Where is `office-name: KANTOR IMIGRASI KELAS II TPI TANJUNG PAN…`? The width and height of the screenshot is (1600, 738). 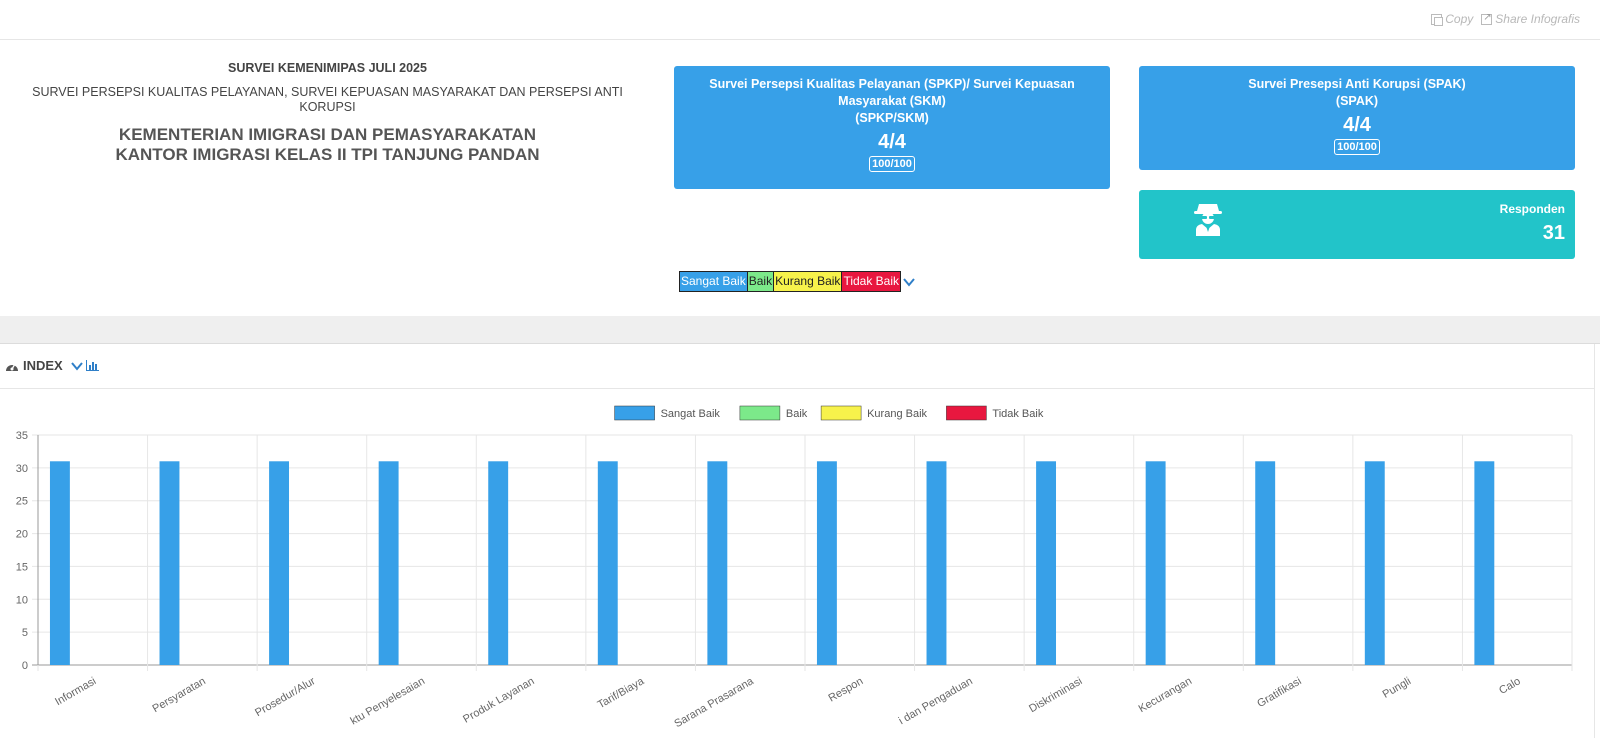
office-name: KANTOR IMIGRASI KELAS II TPI TANJUNG PAN… is located at coordinates (327, 154).